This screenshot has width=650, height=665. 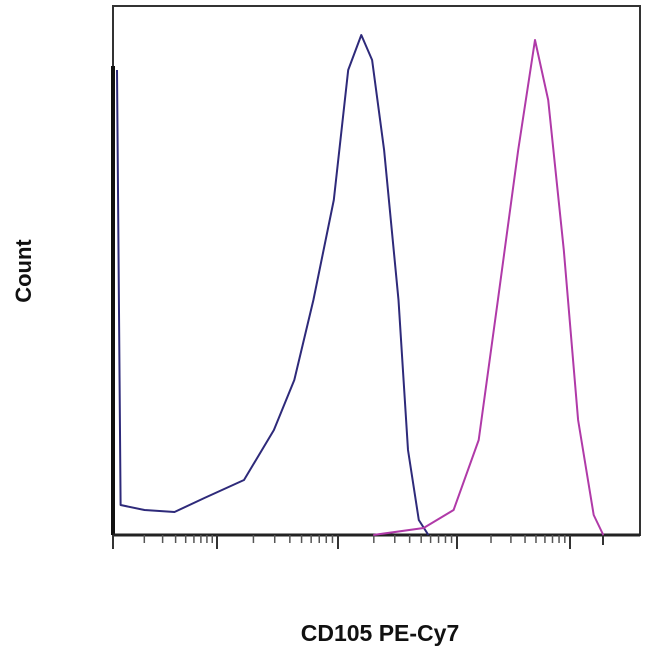 I want to click on y-axis-label: Count, so click(x=23, y=271).